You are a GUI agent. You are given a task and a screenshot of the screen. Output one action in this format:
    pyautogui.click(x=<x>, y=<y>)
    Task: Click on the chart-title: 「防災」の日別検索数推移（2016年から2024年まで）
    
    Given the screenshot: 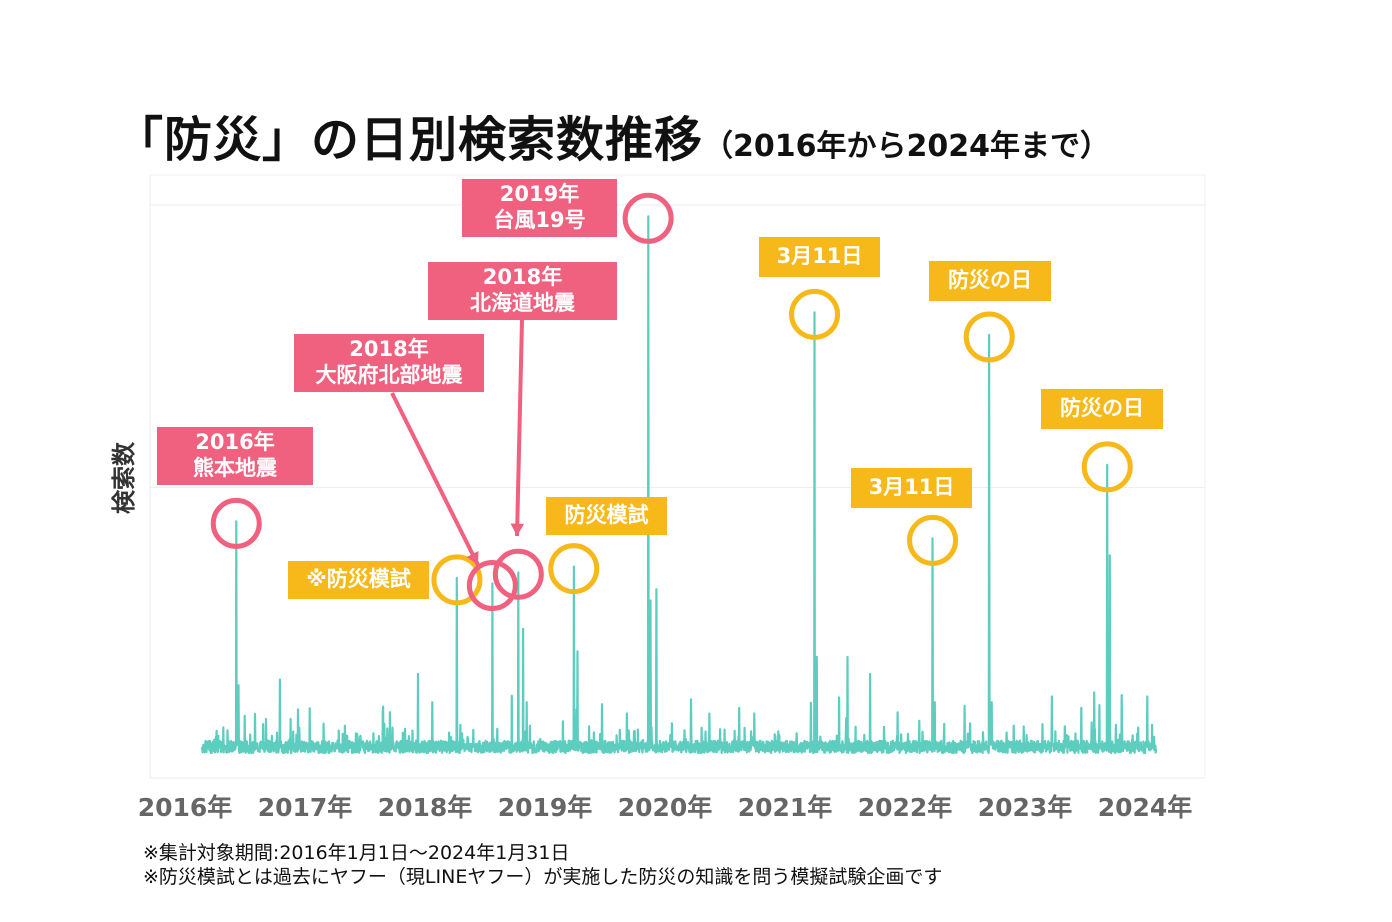 What is the action you would take?
    pyautogui.click(x=612, y=135)
    